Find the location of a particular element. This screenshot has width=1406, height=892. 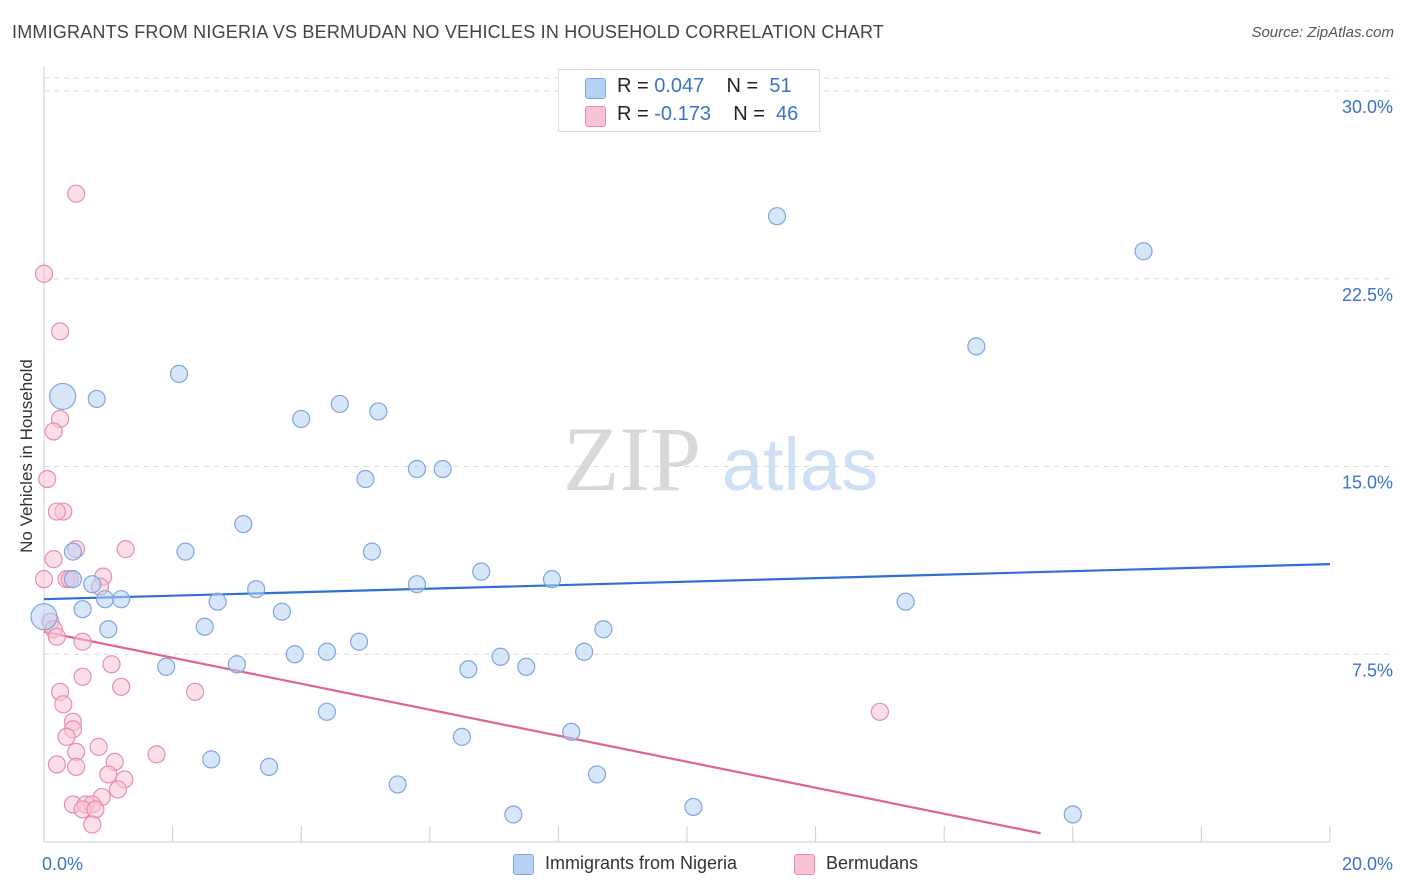

r-value: 0.047 is located at coordinates (679, 86).